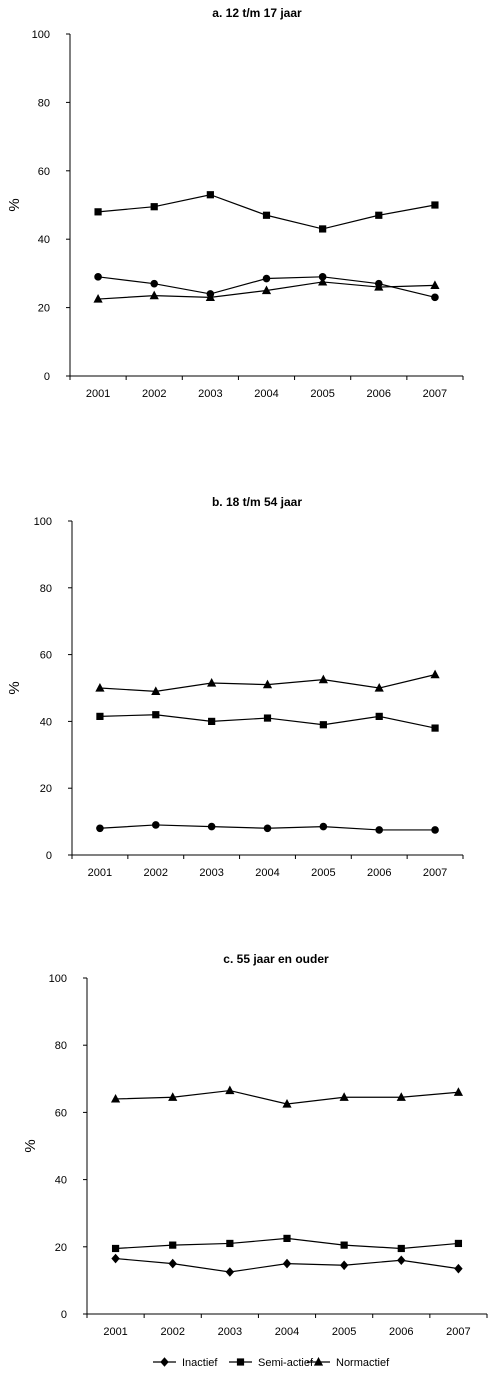 Image resolution: width=488 pixels, height=1374 pixels. I want to click on chart-title: b. 18 t/m 54 jaar, so click(257, 502).